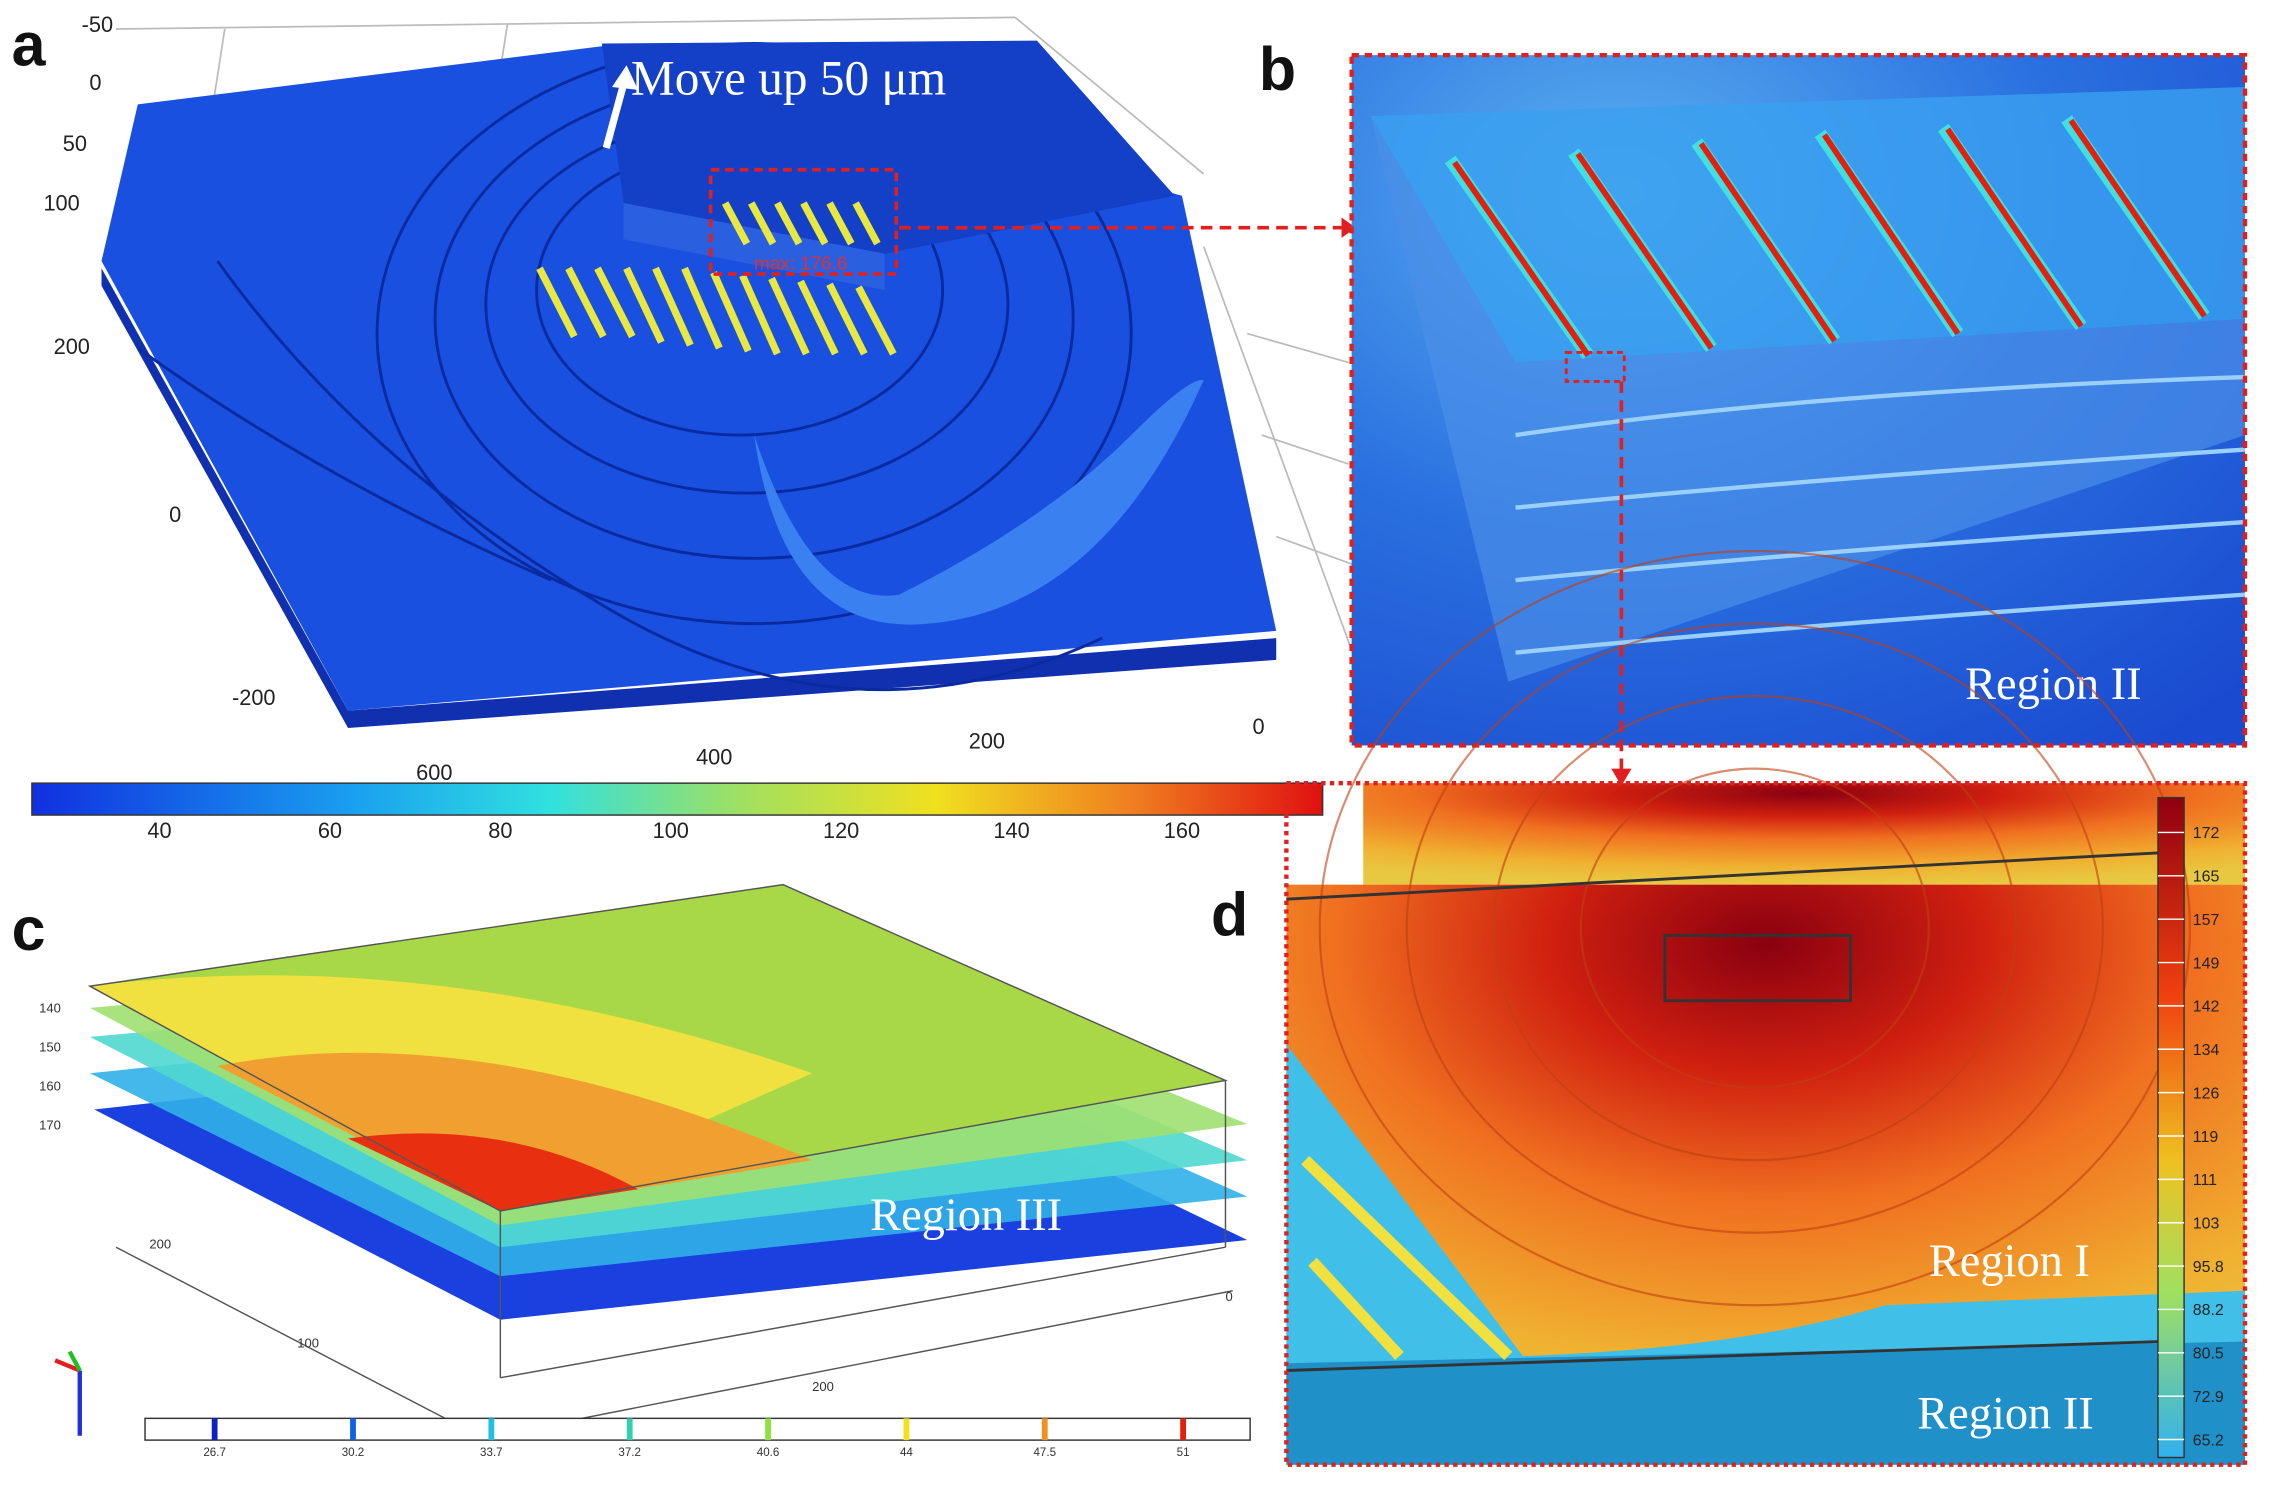 The height and width of the screenshot is (1490, 2274). I want to click on hatch-stripes, so click(716, 278).